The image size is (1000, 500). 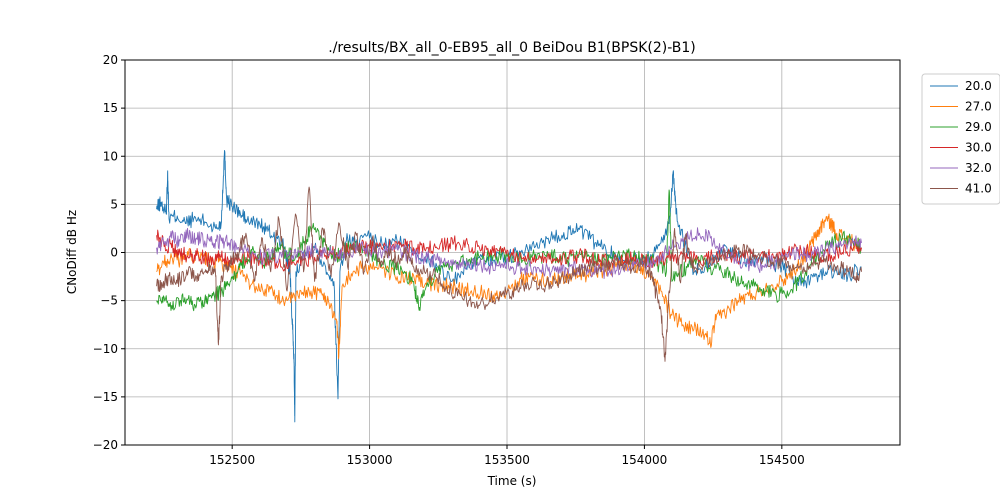 I want to click on y-tick-label: 15, so click(x=110, y=108).